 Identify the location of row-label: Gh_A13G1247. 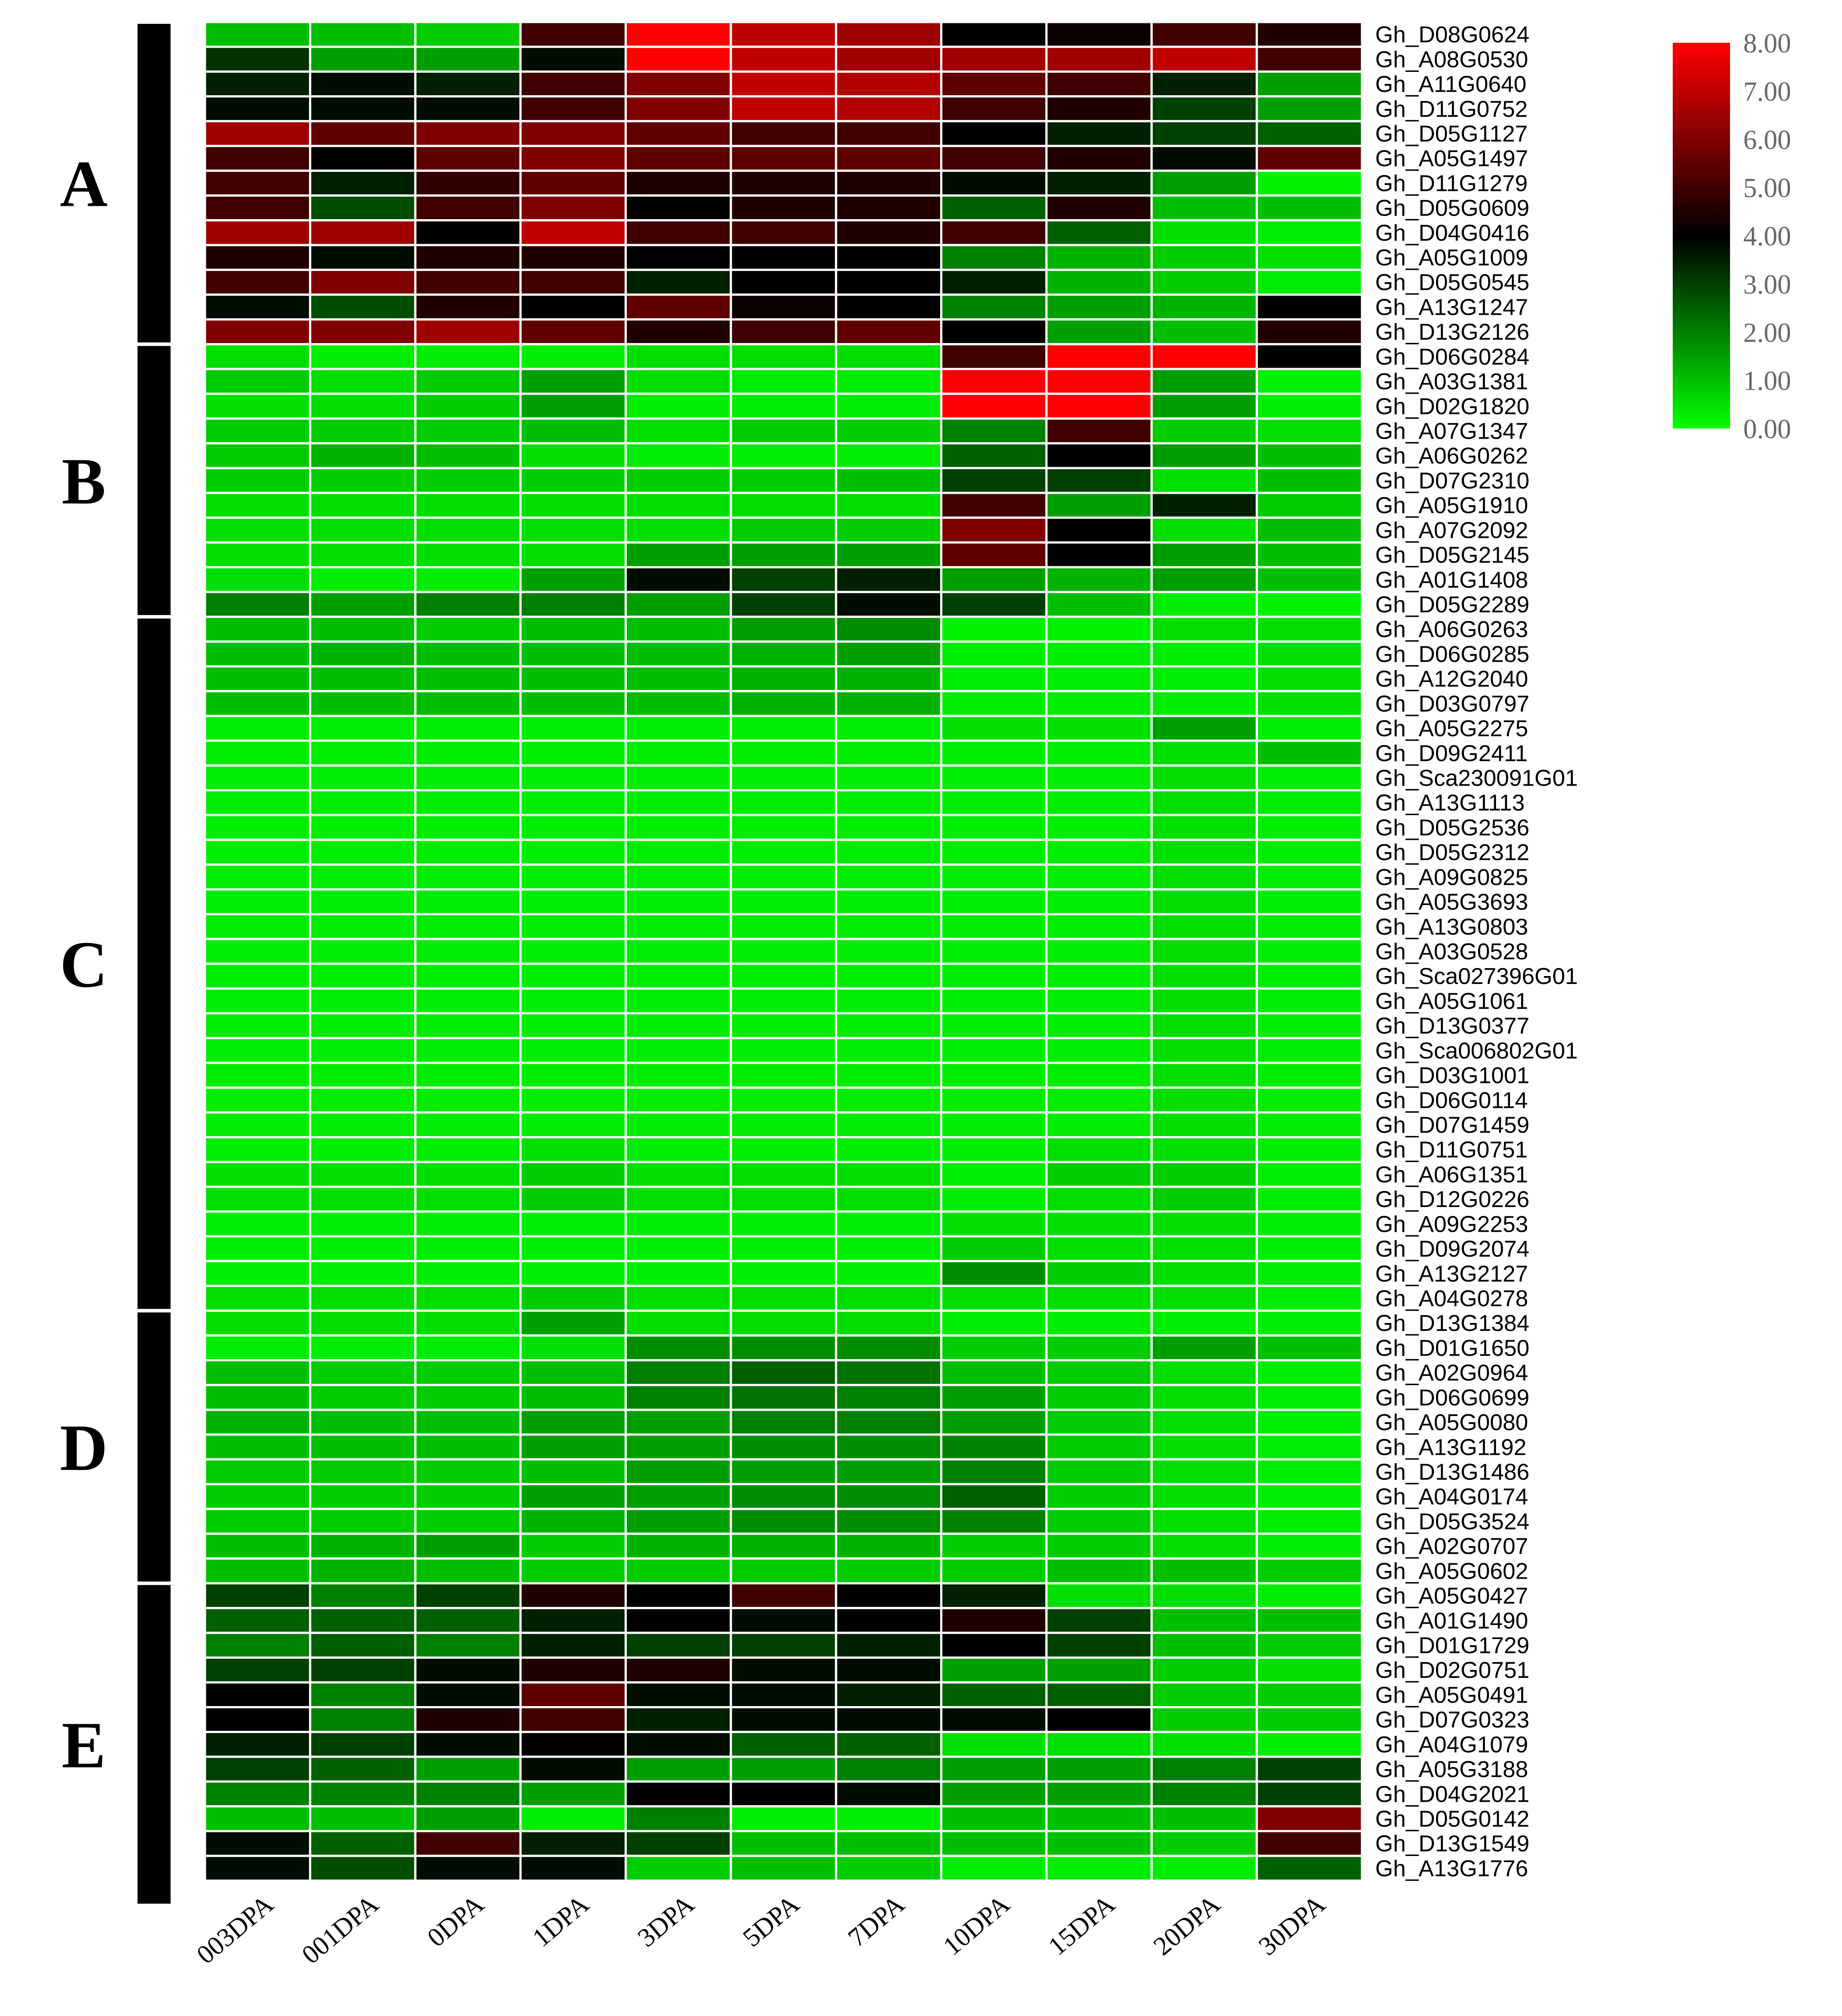
(1451, 307).